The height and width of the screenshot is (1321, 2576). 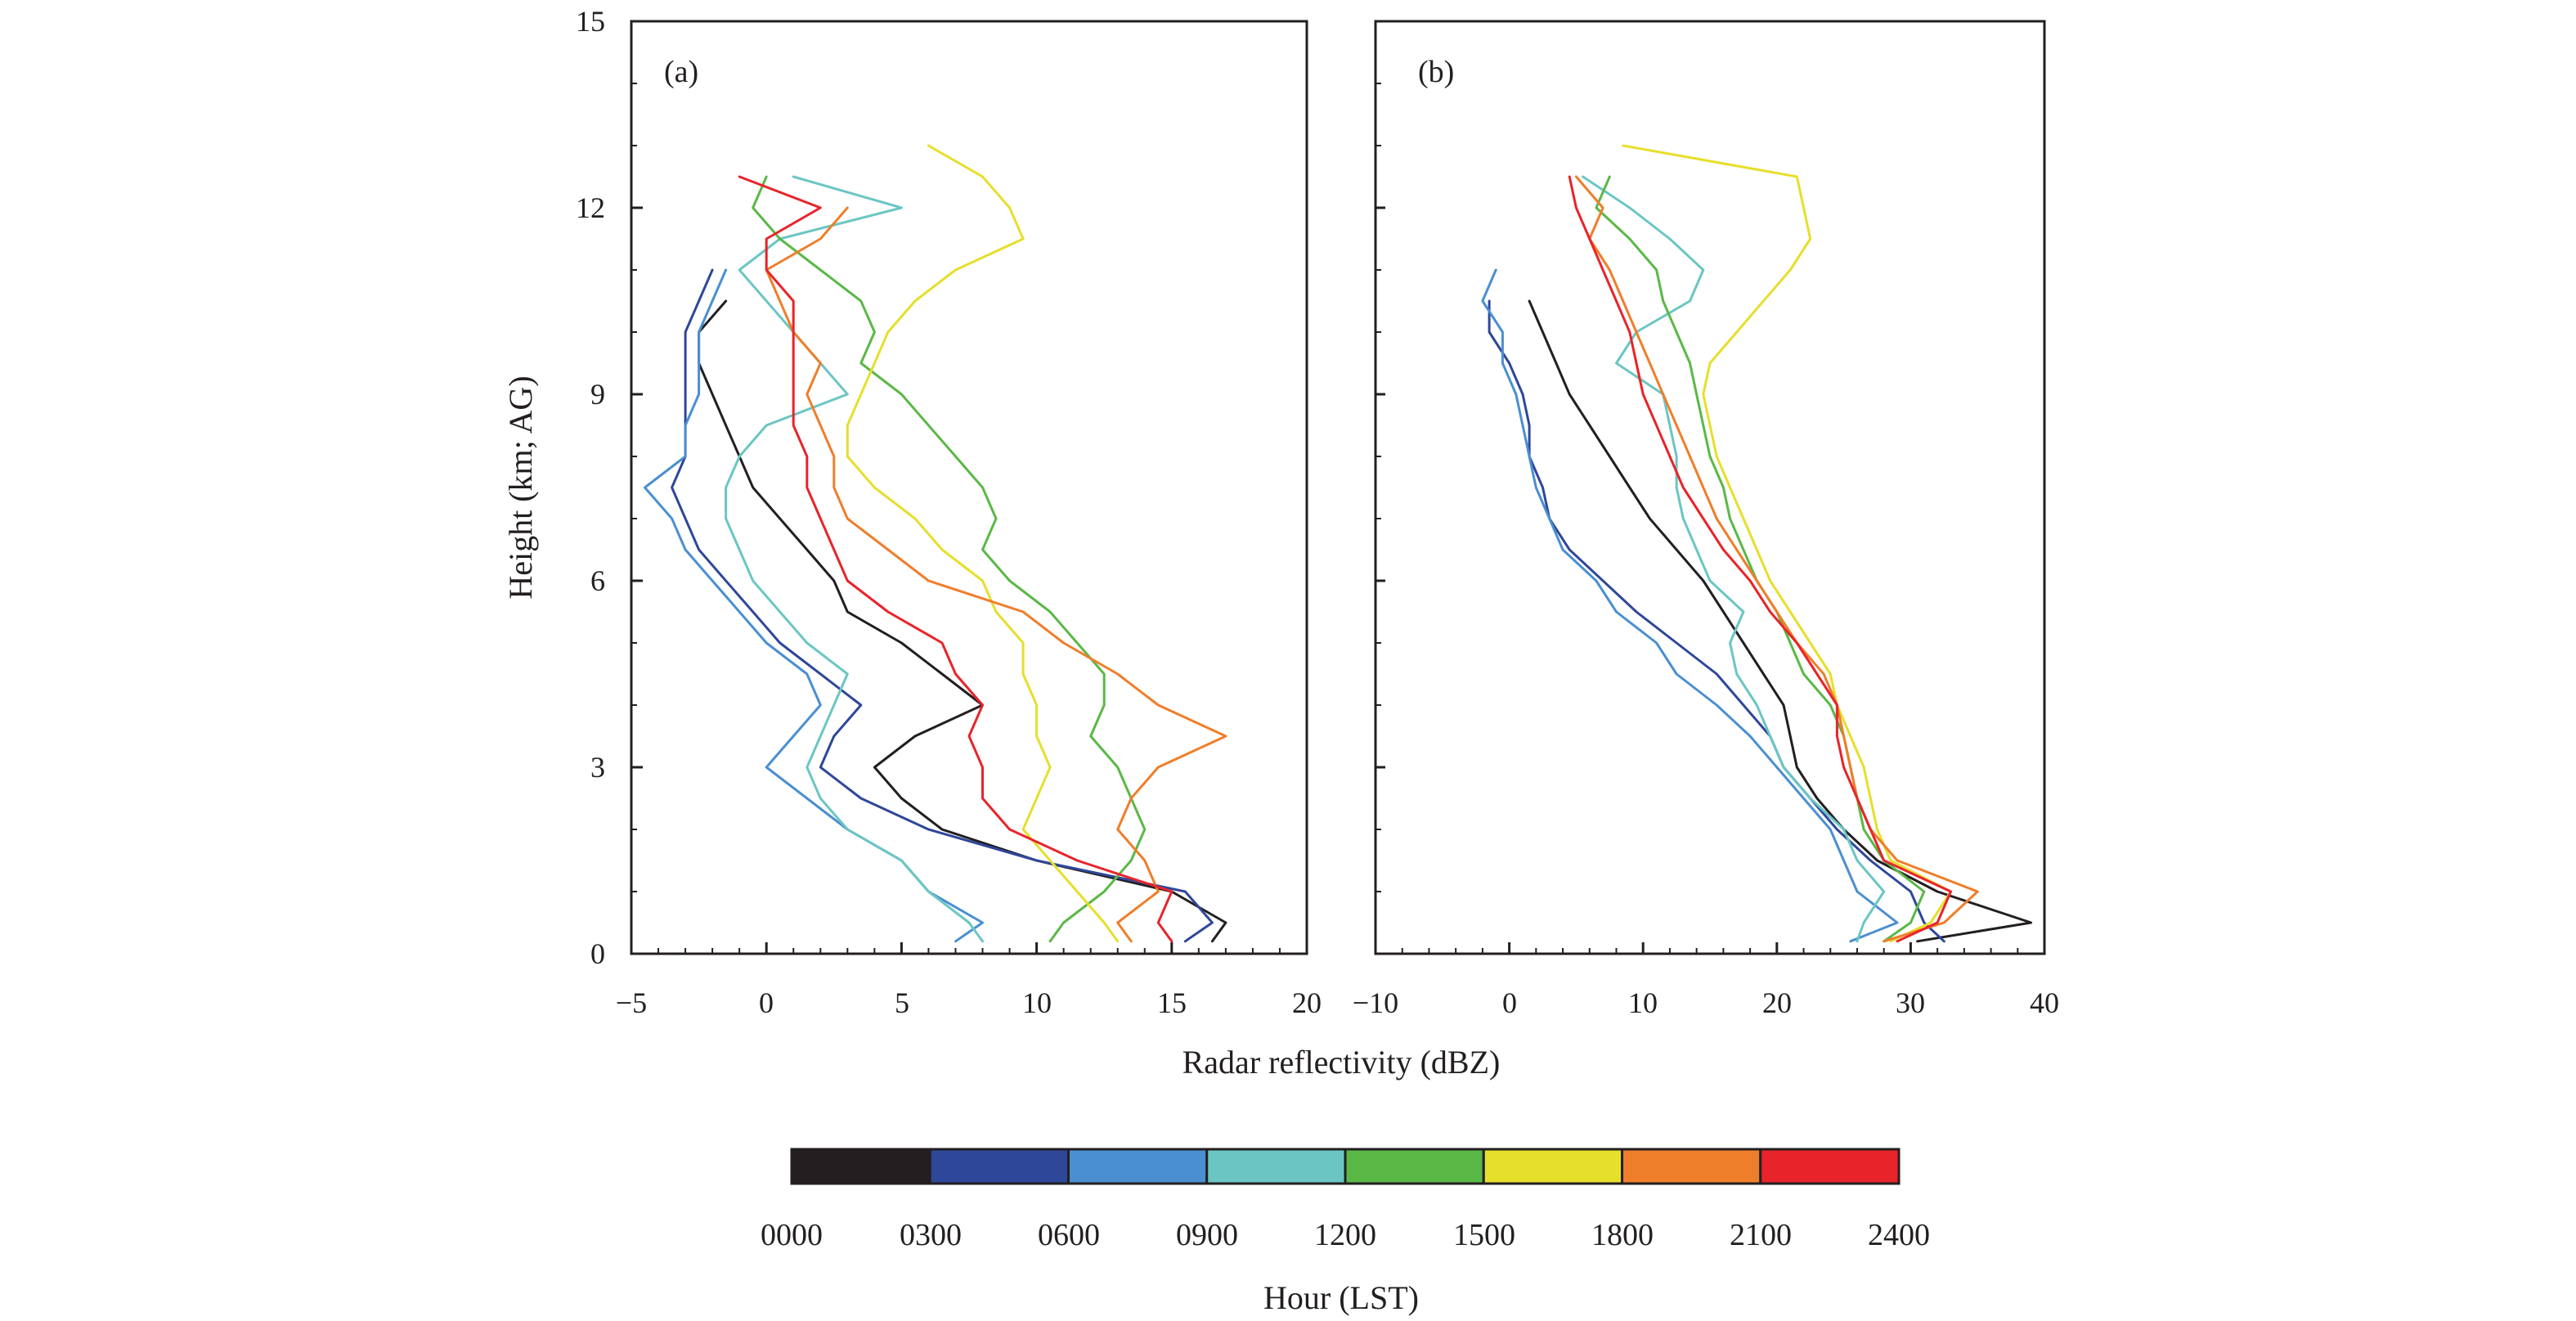 What do you see at coordinates (597, 953) in the screenshot?
I see `panel-a-ytick-label: 0` at bounding box center [597, 953].